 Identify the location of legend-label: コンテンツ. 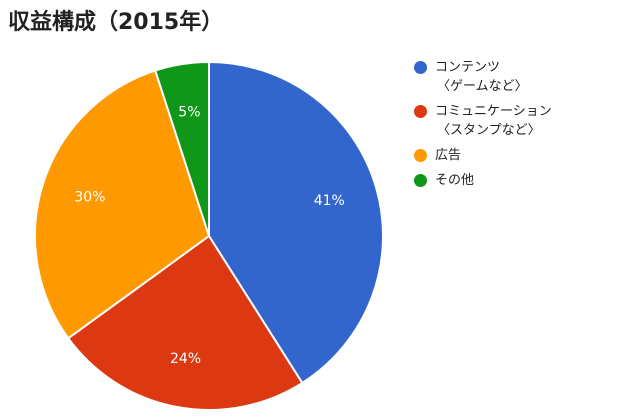
(468, 67).